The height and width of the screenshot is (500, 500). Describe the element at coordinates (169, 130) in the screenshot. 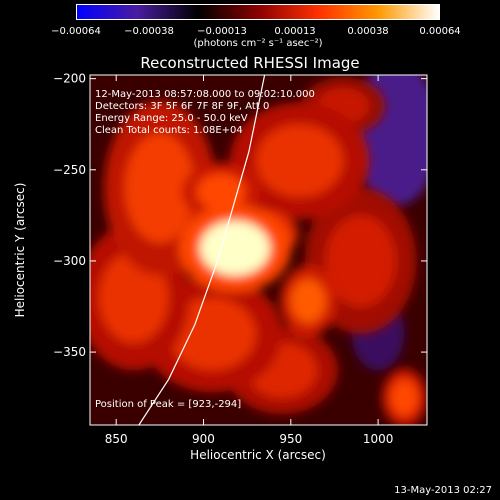

I see `clean-annotation: Clean Total counts: 1.08E+04` at that location.